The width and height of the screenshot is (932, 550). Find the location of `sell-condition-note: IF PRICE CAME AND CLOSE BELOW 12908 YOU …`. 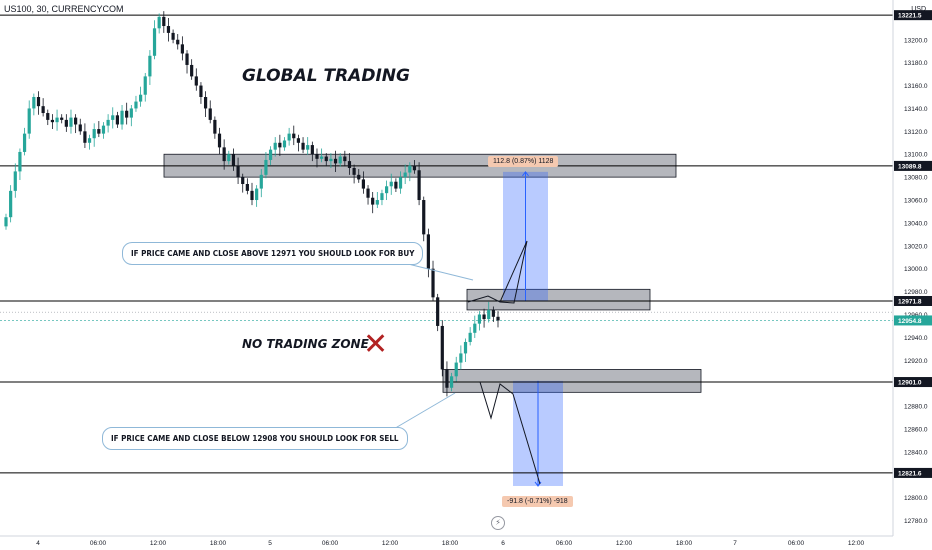

sell-condition-note: IF PRICE CAME AND CLOSE BELOW 12908 YOU … is located at coordinates (255, 438).